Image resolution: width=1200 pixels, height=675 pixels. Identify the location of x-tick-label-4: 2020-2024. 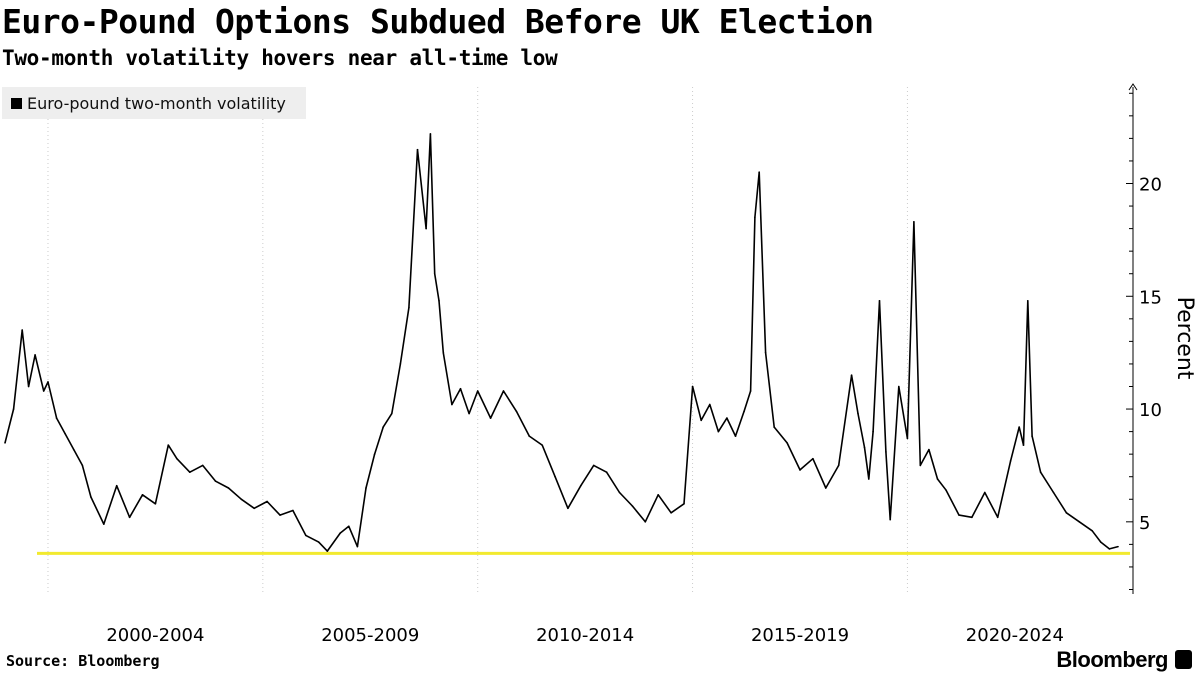
(1015, 635).